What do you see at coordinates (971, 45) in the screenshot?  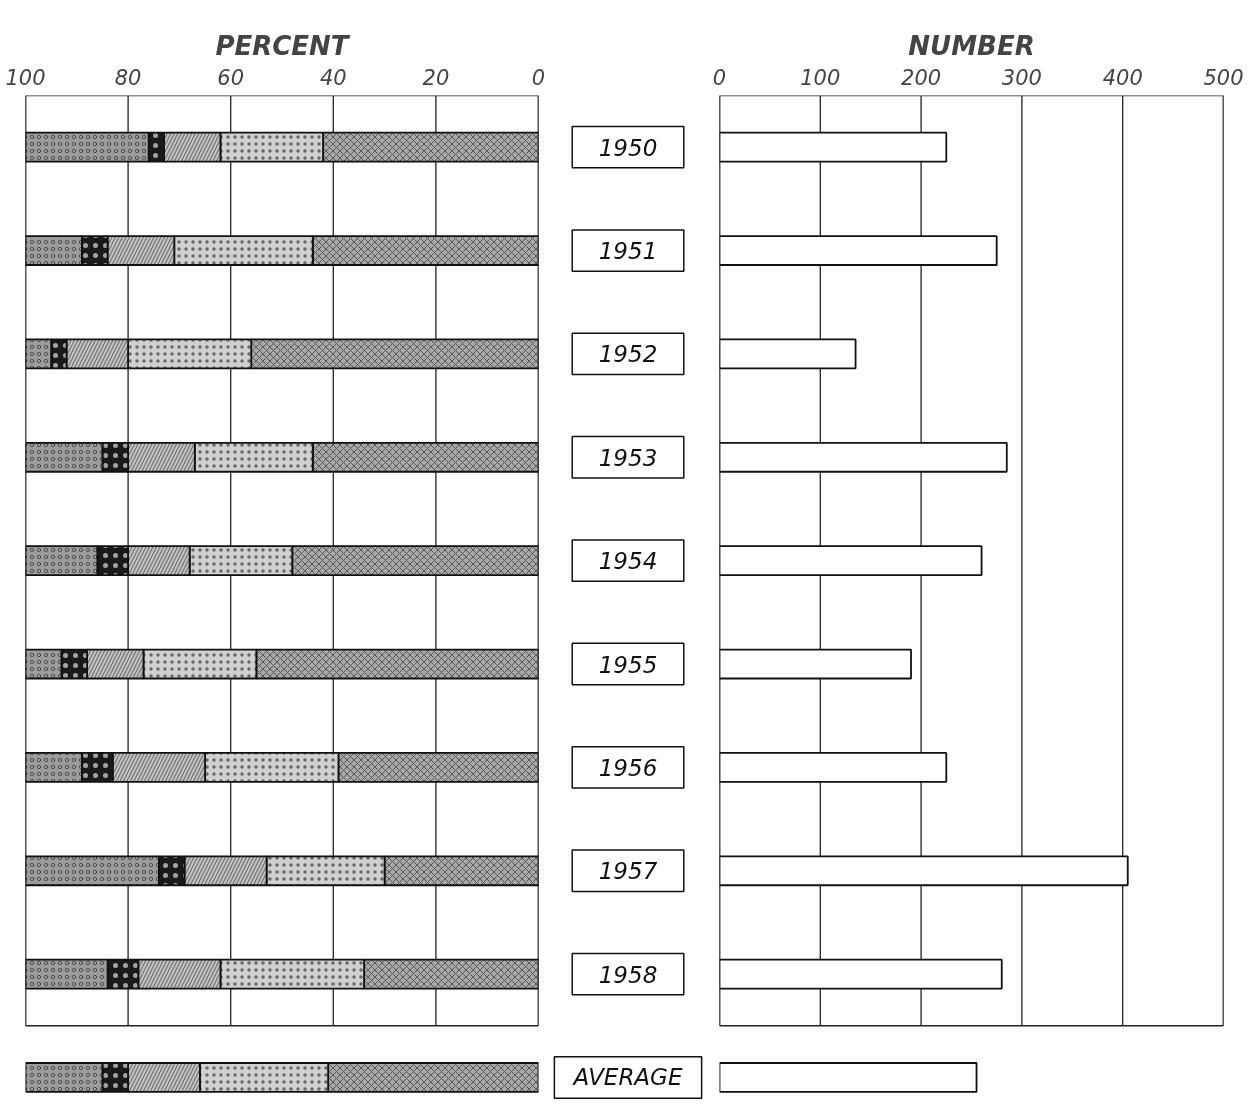 I see `chart-title: NUMBER` at bounding box center [971, 45].